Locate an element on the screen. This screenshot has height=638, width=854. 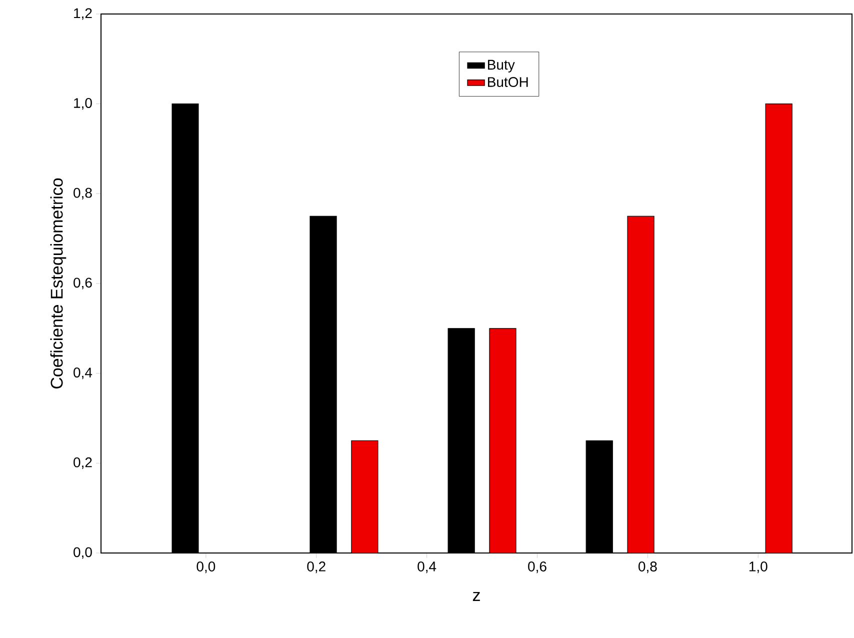
x-tick-label: 0,2 is located at coordinates (316, 568).